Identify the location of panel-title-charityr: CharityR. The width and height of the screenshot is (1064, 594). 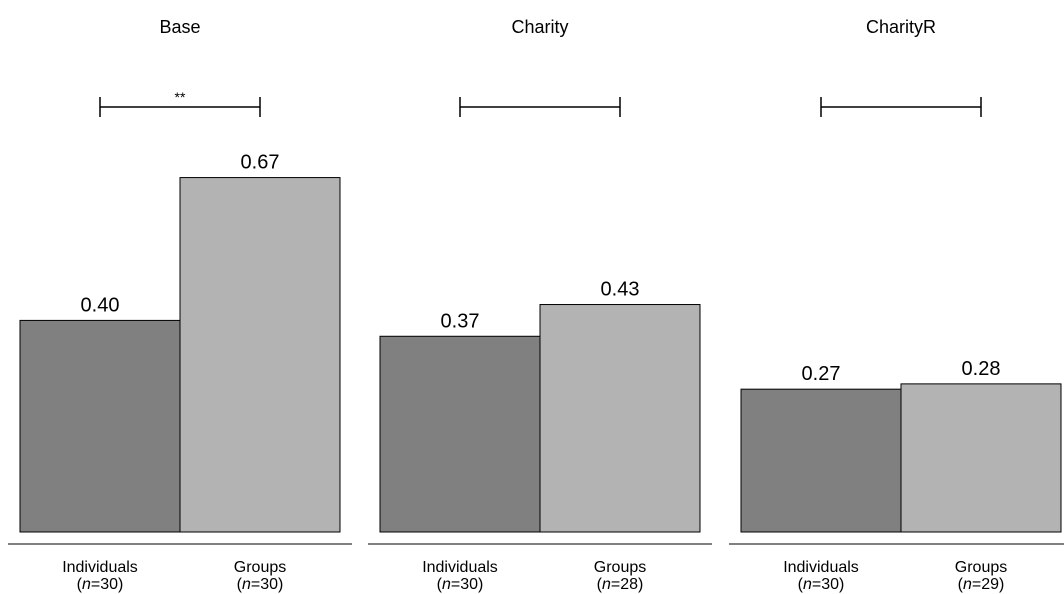
(901, 27).